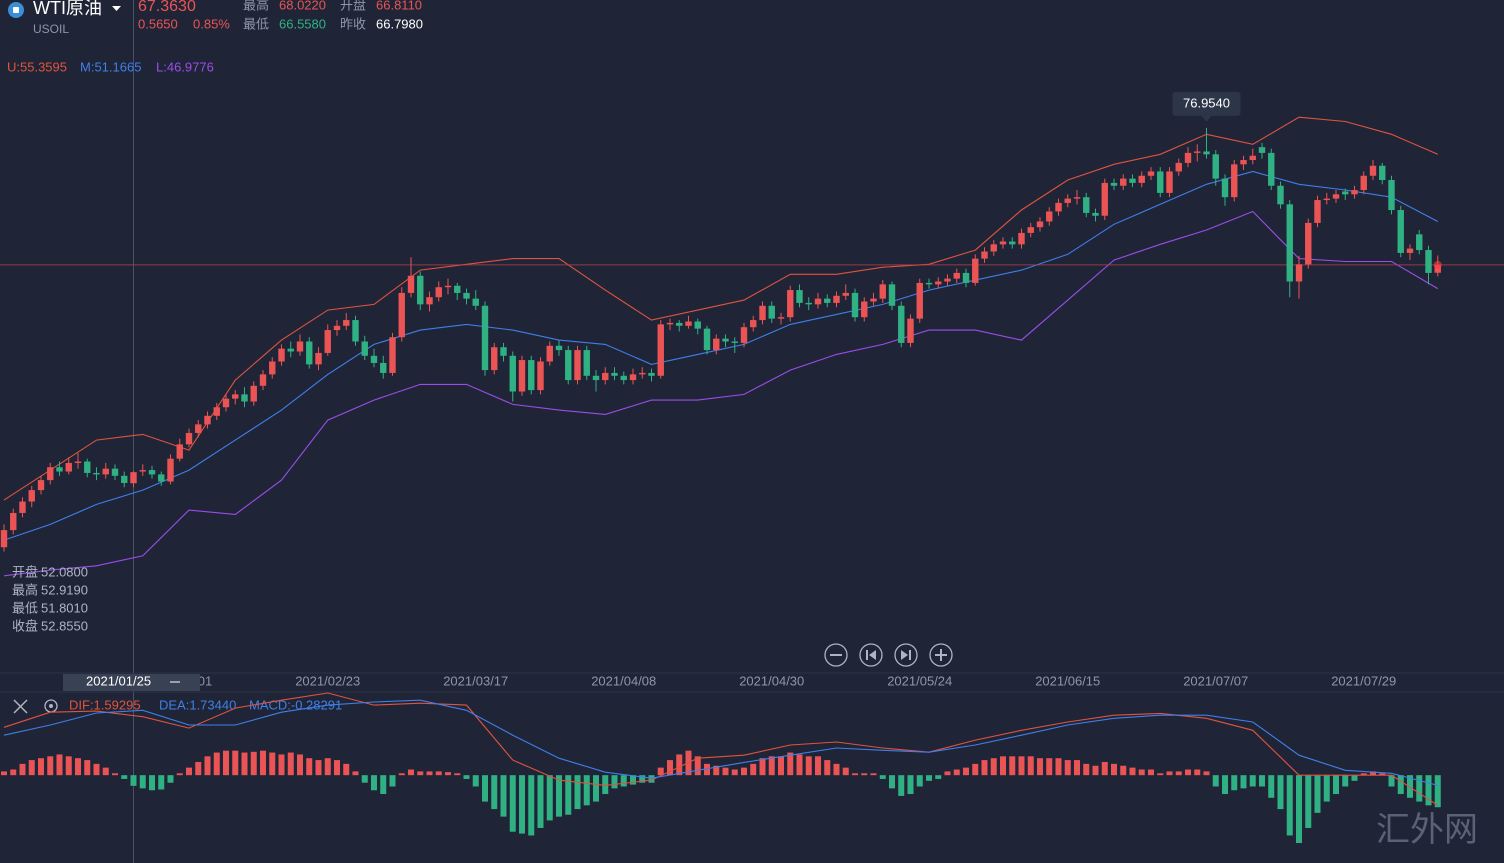  What do you see at coordinates (1427, 830) in the screenshot?
I see `watermark: 汇外网` at bounding box center [1427, 830].